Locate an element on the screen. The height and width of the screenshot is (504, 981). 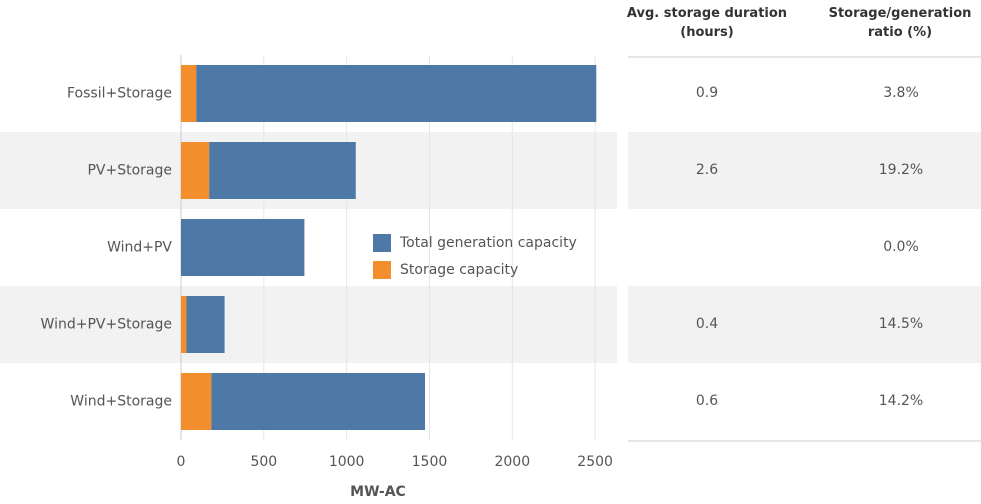
table-cell: 2.6 is located at coordinates (707, 169).